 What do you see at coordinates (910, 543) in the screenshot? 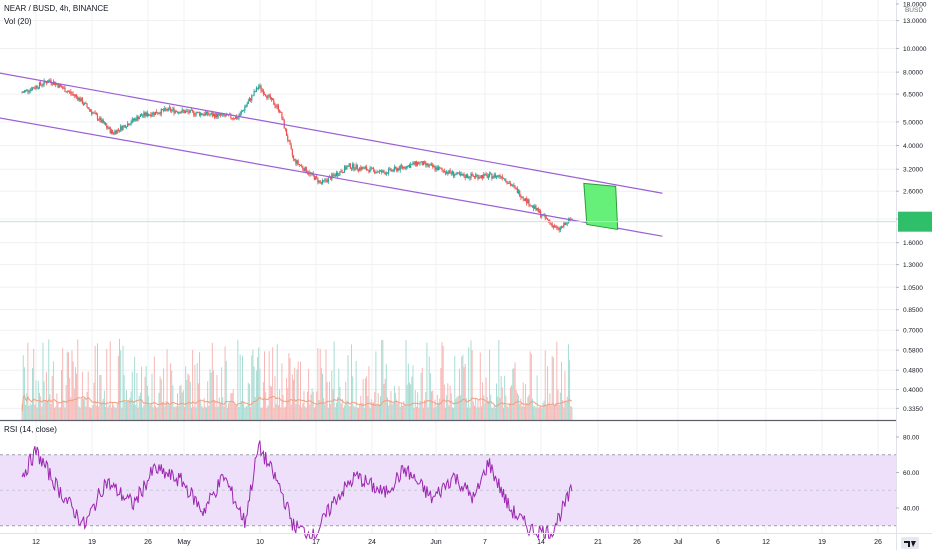
I see `tradingview-logo` at bounding box center [910, 543].